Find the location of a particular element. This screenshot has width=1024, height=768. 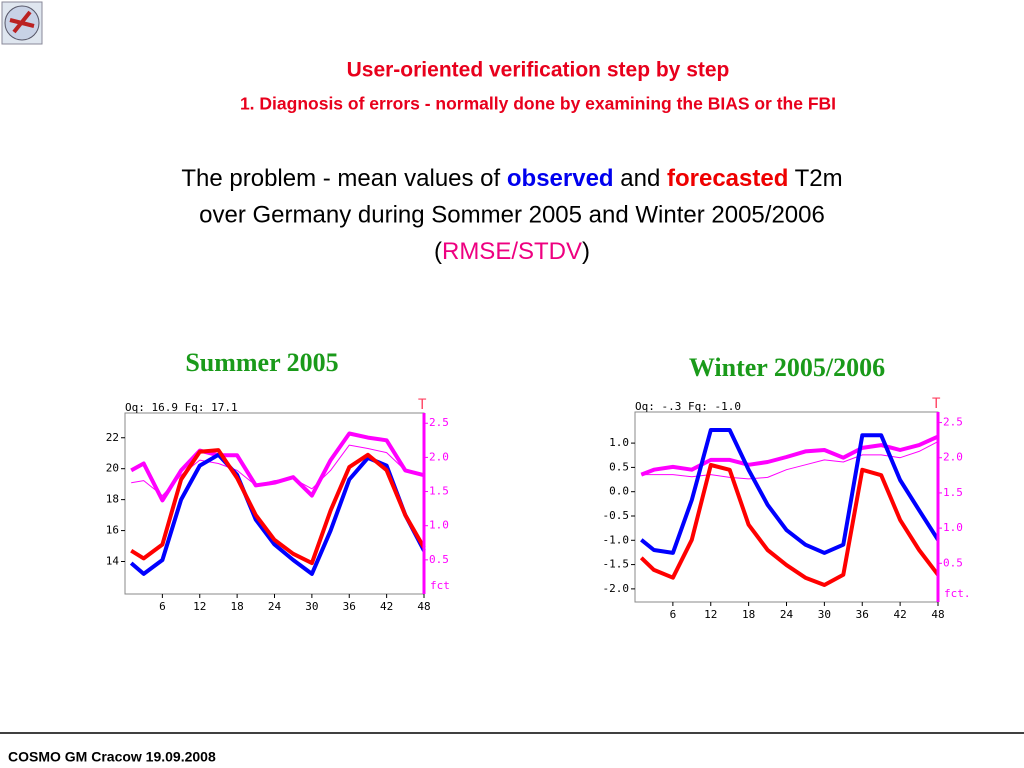

text: T2m is located at coordinates (815, 178).